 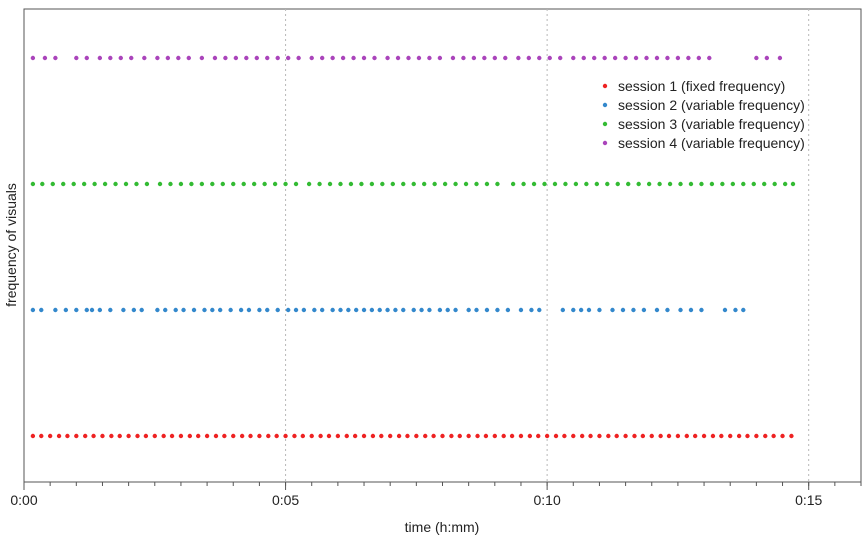 What do you see at coordinates (711, 105) in the screenshot?
I see `legend-label: session 2 (variable frequency)` at bounding box center [711, 105].